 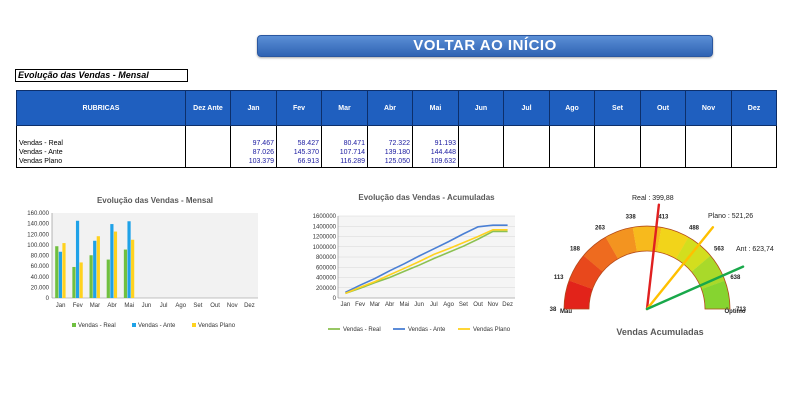 I want to click on column-header: Ago, so click(x=572, y=108).